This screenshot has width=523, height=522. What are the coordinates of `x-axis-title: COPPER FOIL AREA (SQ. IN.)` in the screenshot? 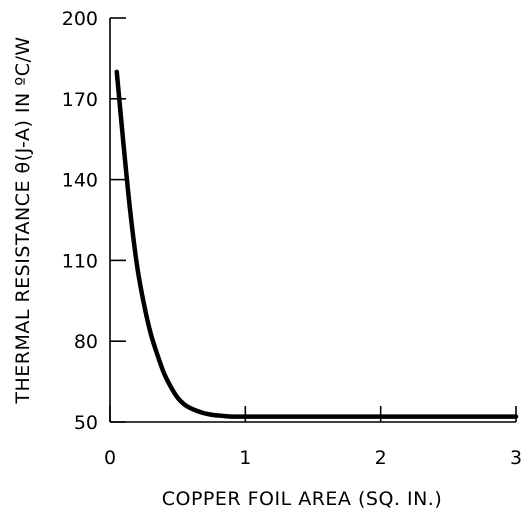 It's located at (302, 499).